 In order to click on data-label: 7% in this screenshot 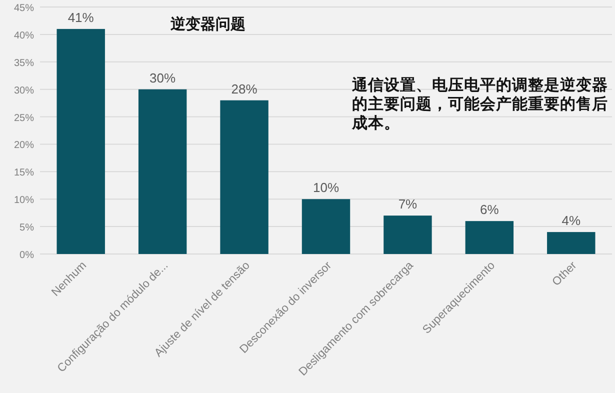, I will do `click(408, 204)`.